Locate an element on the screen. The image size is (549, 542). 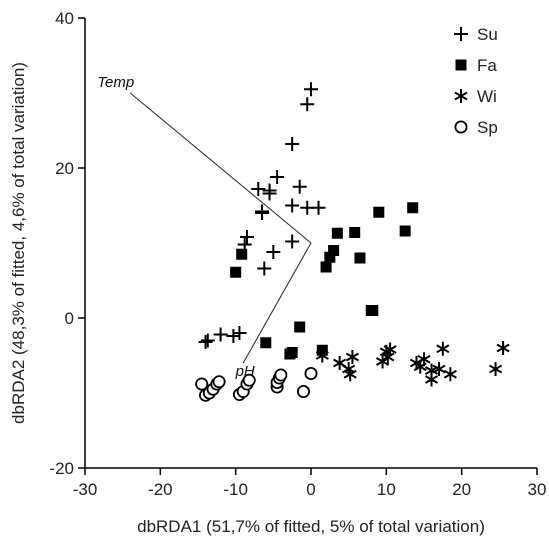
y-ticks: -20 0 20 40 is located at coordinates (67, 243).